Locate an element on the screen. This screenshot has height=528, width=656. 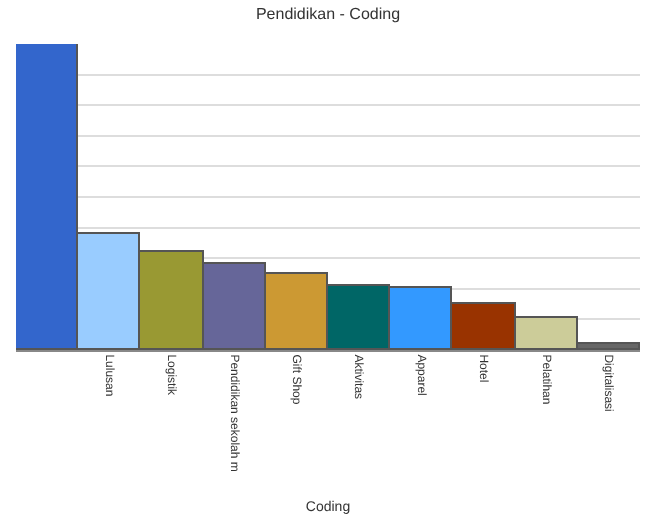
chart-title: Pendidikan - Coding is located at coordinates (328, 14).